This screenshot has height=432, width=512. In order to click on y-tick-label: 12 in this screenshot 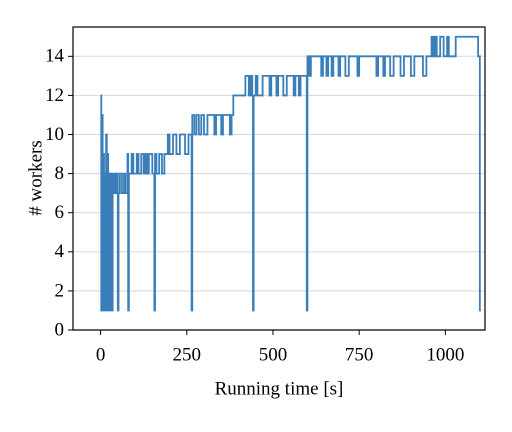, I will do `click(54, 95)`.